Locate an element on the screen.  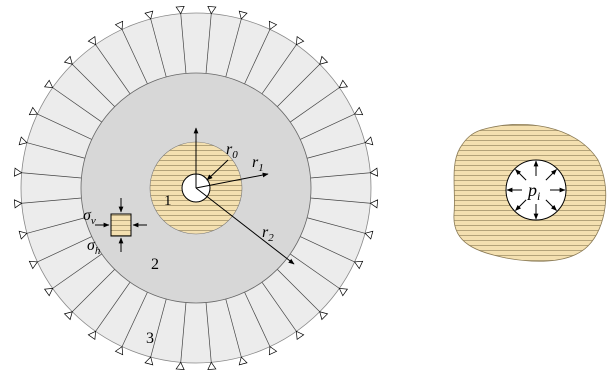
label-zone-3: 3 is located at coordinates (150, 338).